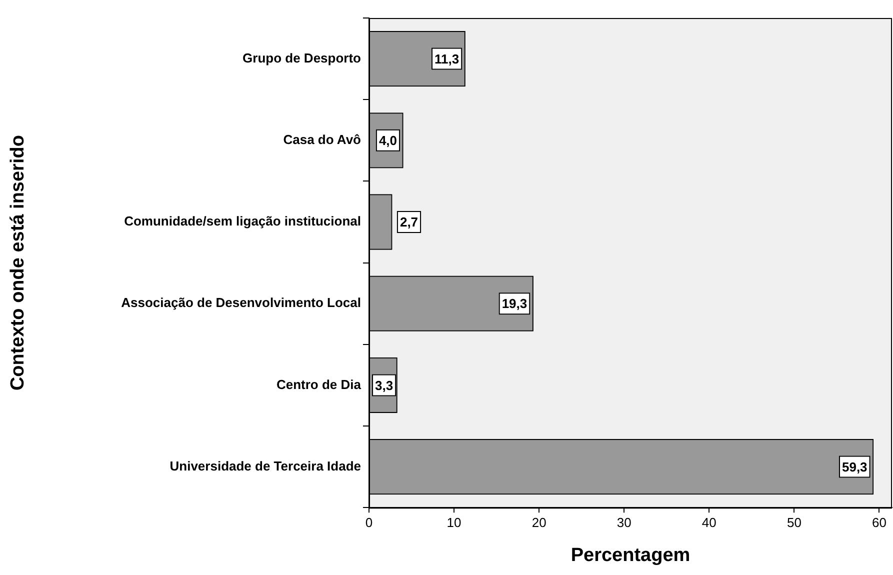 Image resolution: width=893 pixels, height=575 pixels. What do you see at coordinates (369, 522) in the screenshot?
I see `x-tick-label: 0` at bounding box center [369, 522].